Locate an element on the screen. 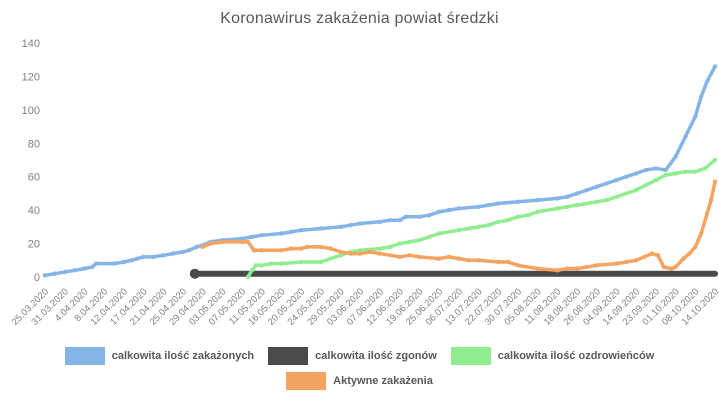 This screenshot has height=400, width=719. legend-label-active: Aktywne zakażenia is located at coordinates (383, 381).